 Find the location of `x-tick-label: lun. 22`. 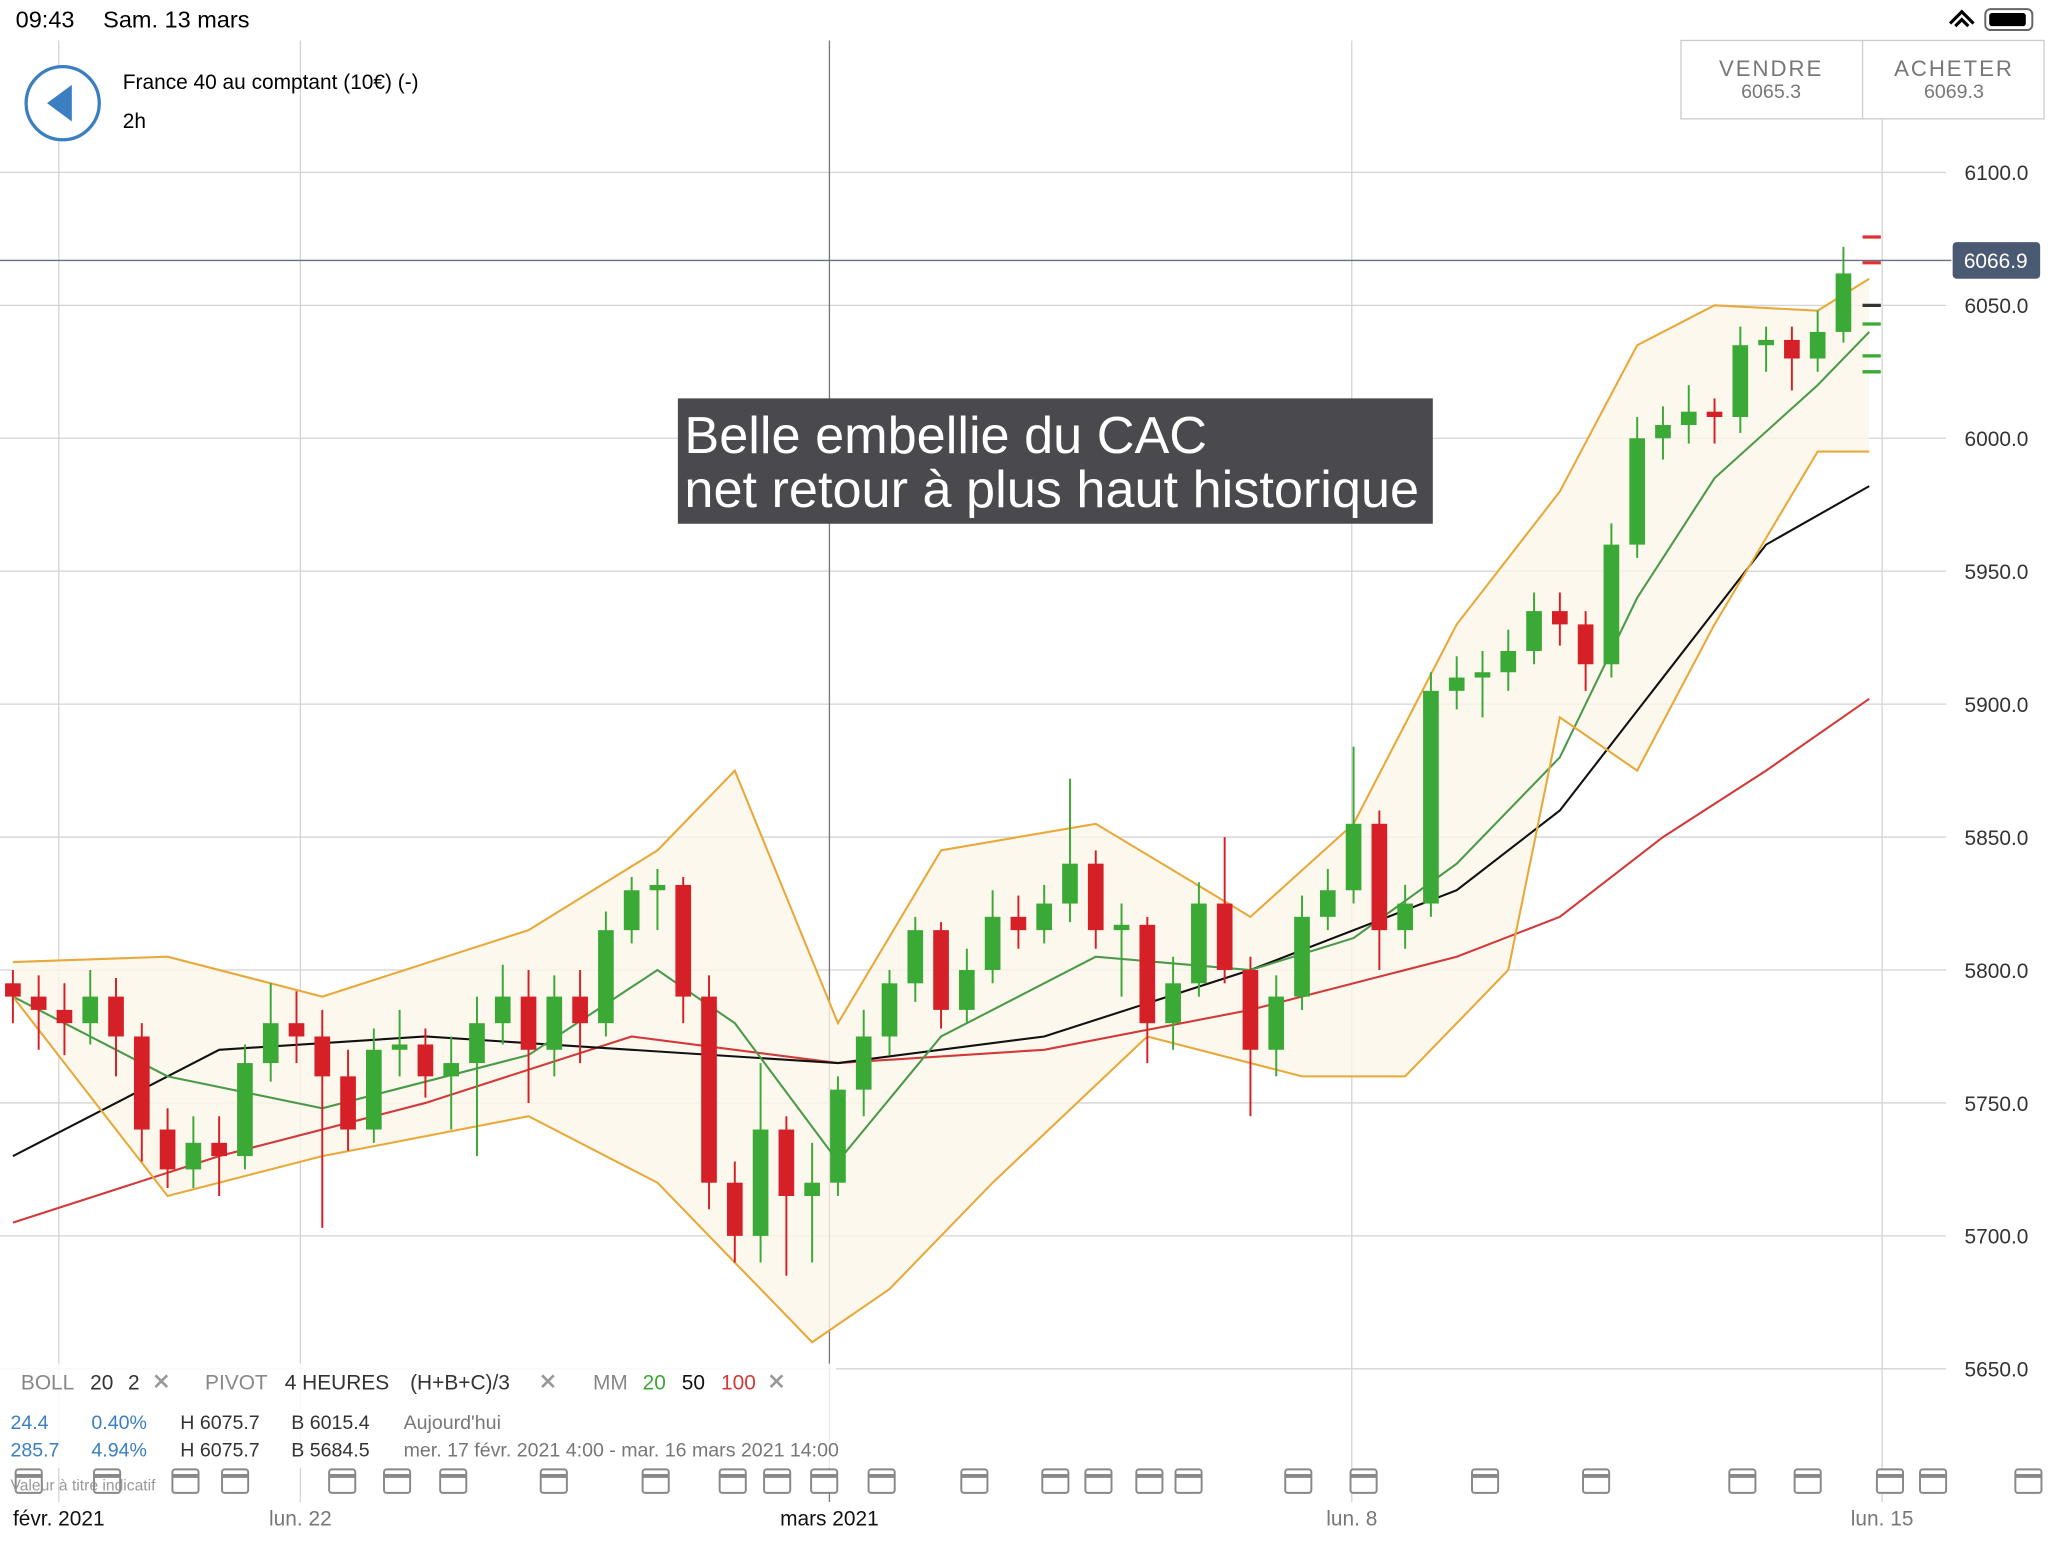

x-tick-label: lun. 22 is located at coordinates (300, 1519).